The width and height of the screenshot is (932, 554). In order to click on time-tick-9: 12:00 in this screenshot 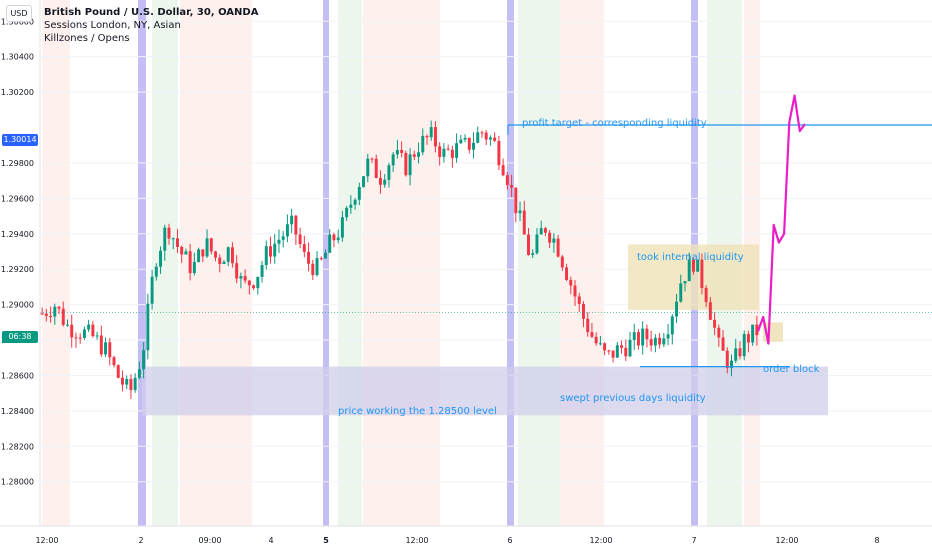, I will do `click(786, 540)`.